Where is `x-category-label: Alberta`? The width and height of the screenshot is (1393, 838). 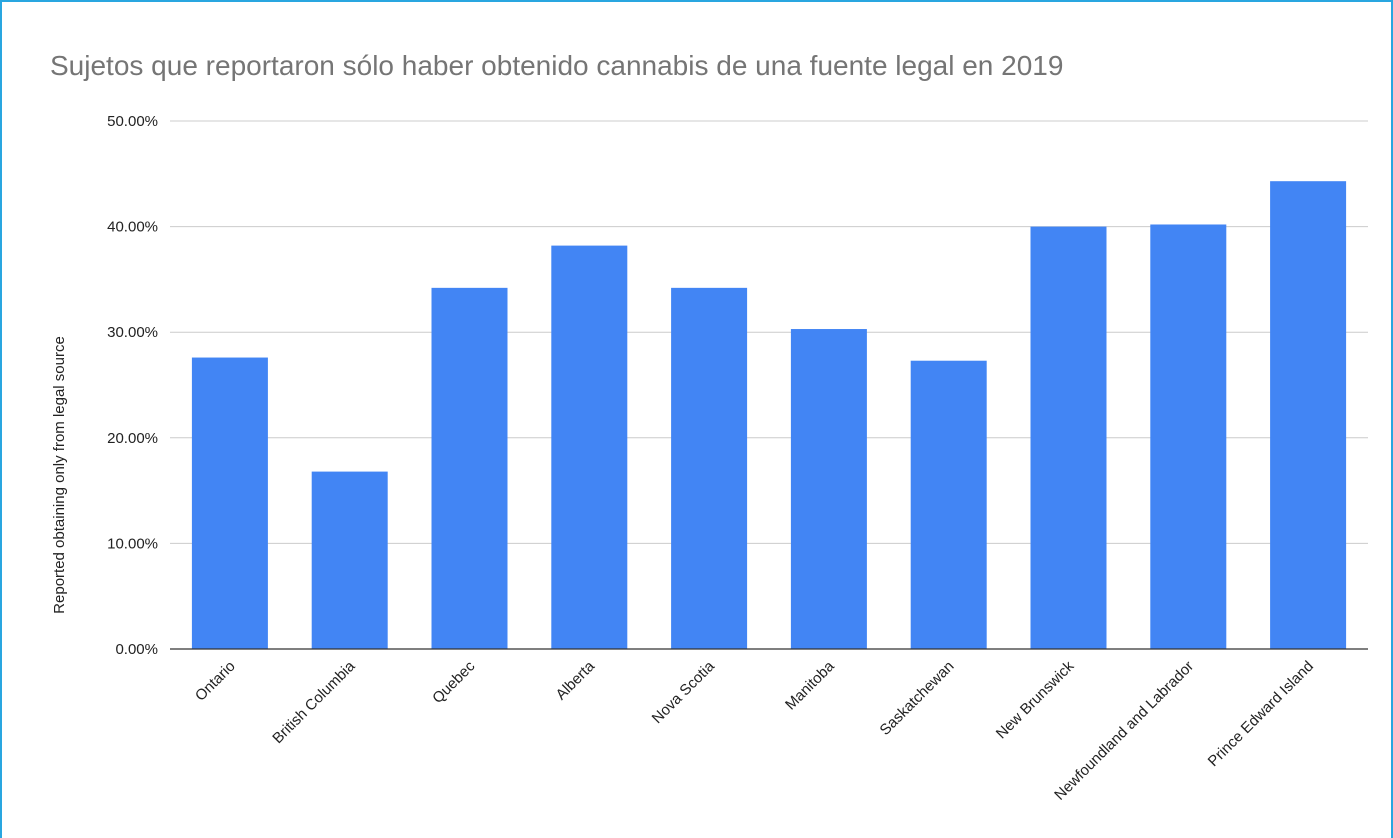 x-category-label: Alberta is located at coordinates (575, 680).